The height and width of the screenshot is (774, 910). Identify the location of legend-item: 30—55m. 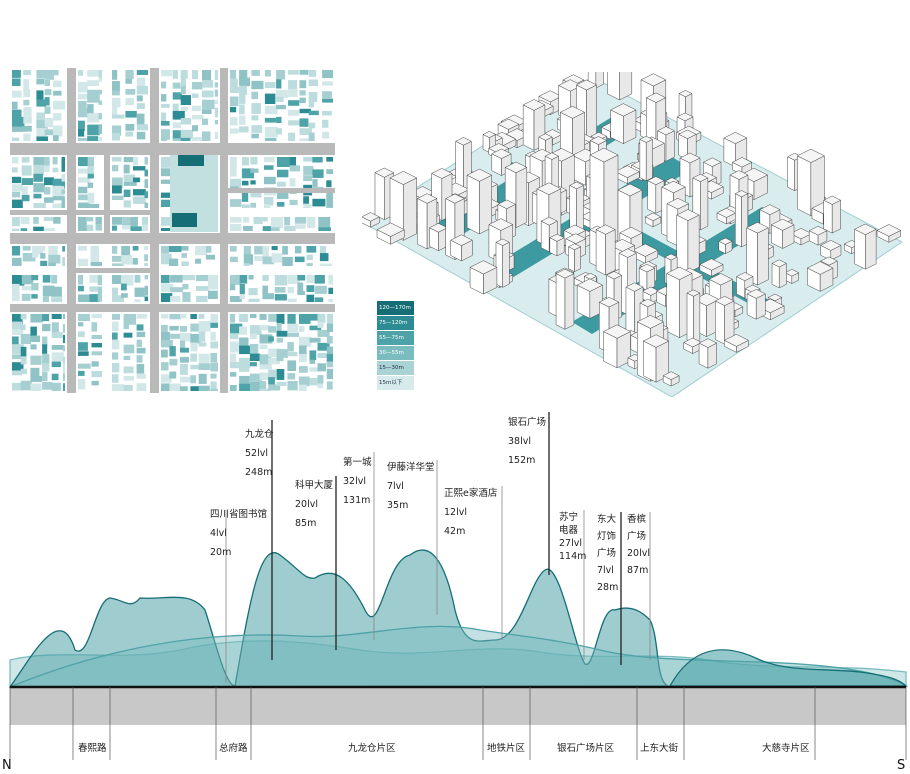
(395, 352).